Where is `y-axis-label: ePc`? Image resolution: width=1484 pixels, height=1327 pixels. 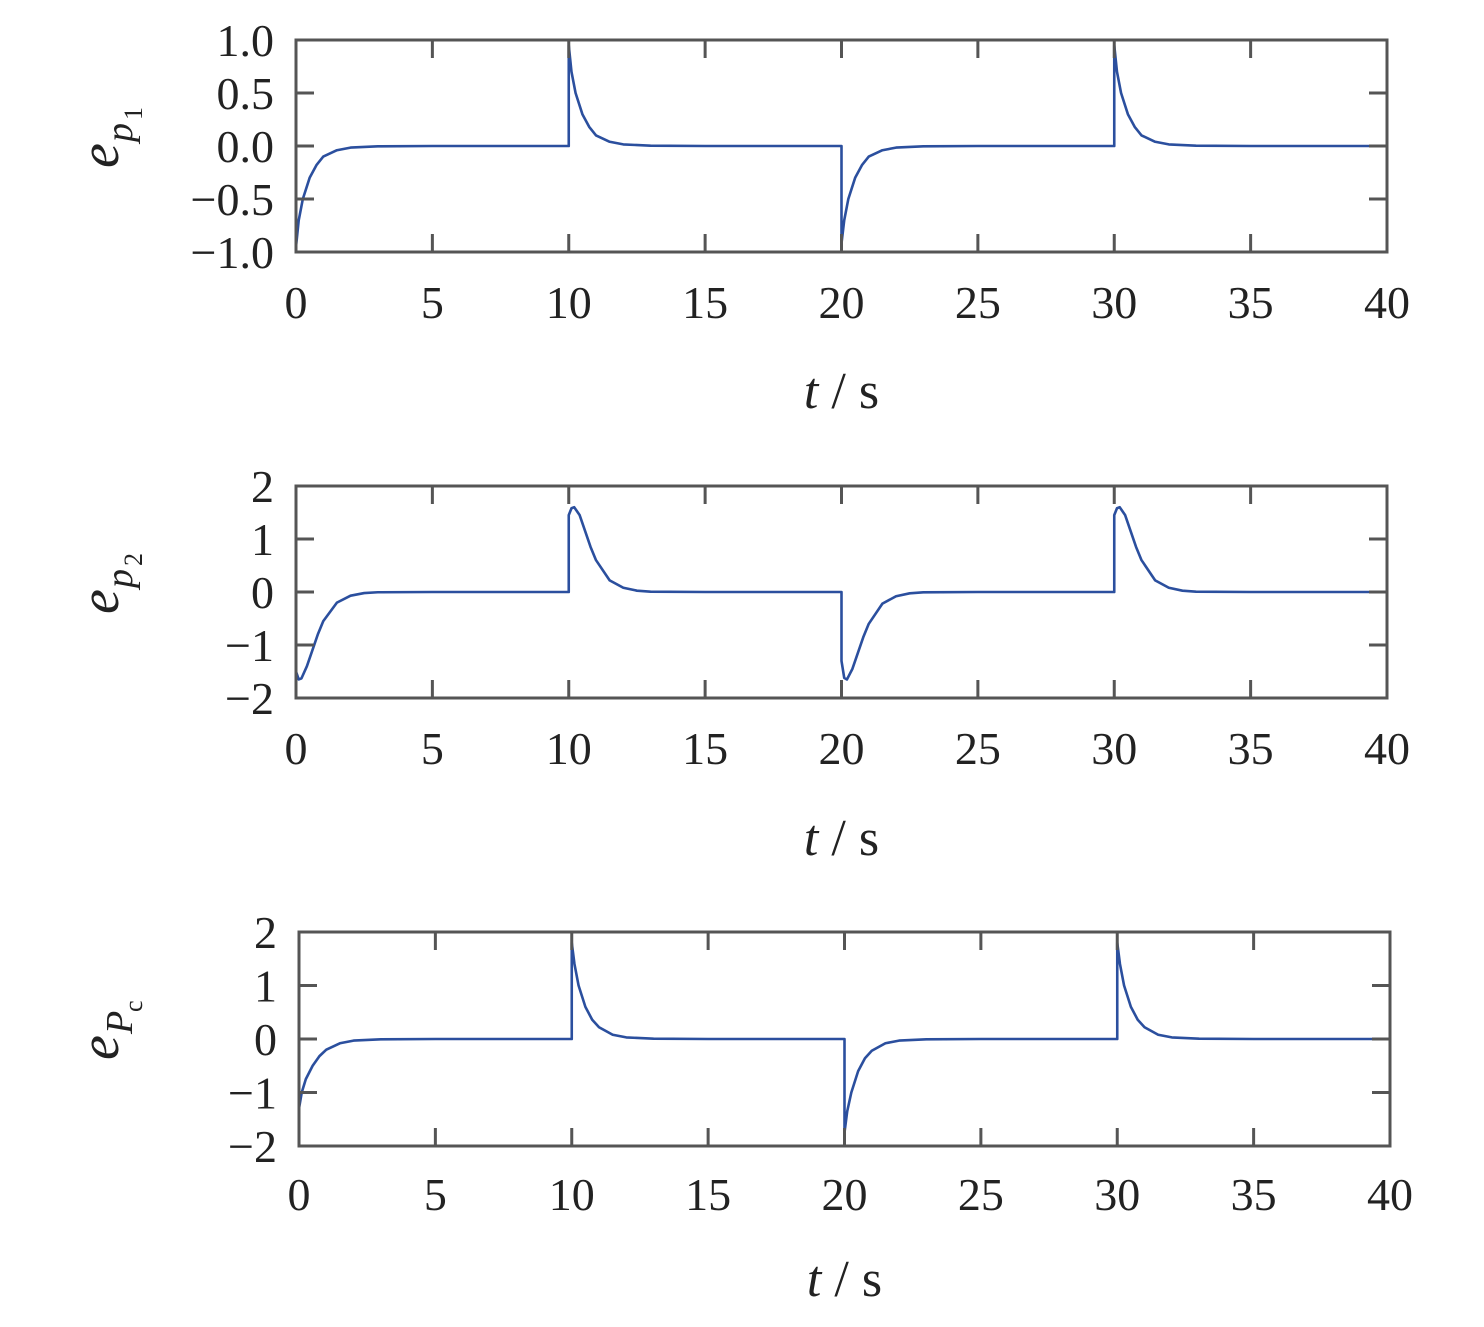 y-axis-label: ePc is located at coordinates (108, 1030).